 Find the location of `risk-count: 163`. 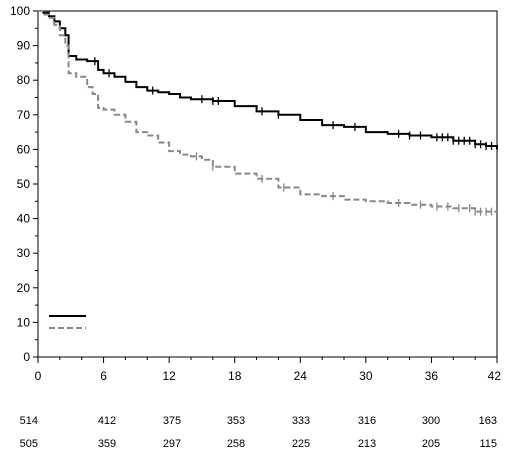

risk-count: 163 is located at coordinates (488, 421).